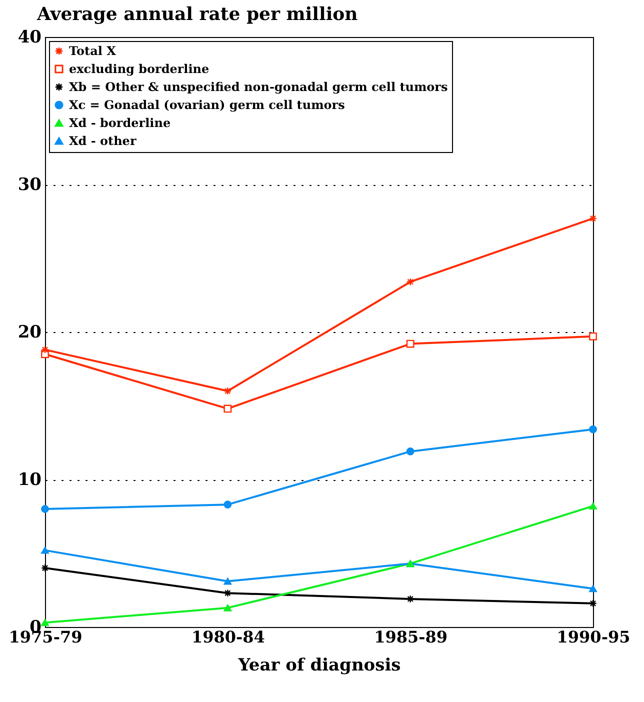  I want to click on x-tick-label: 1980-84, so click(228, 637).